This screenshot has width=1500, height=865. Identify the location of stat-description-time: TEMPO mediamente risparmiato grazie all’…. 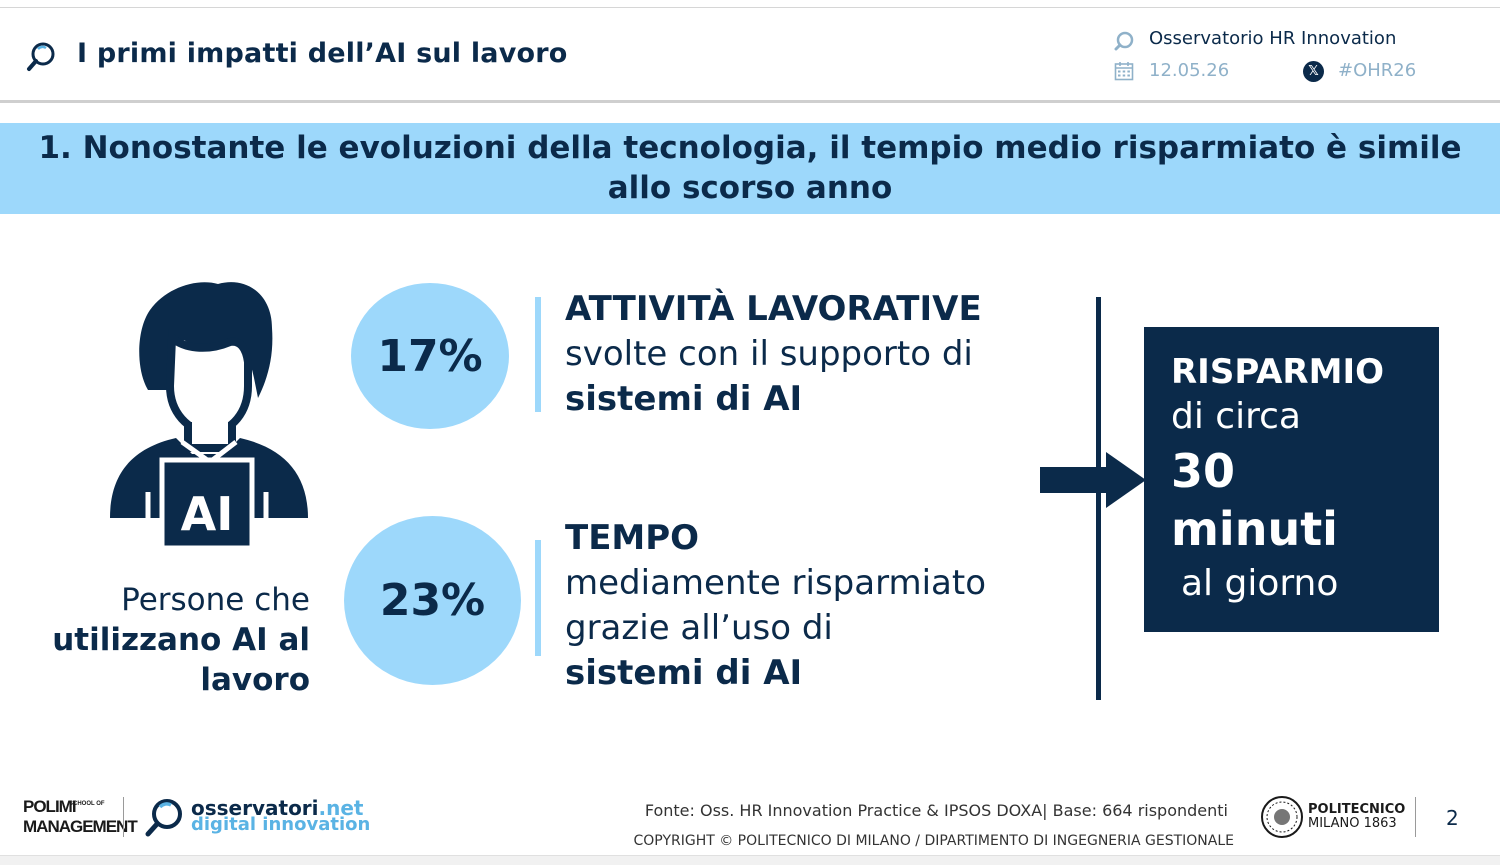
(775, 606).